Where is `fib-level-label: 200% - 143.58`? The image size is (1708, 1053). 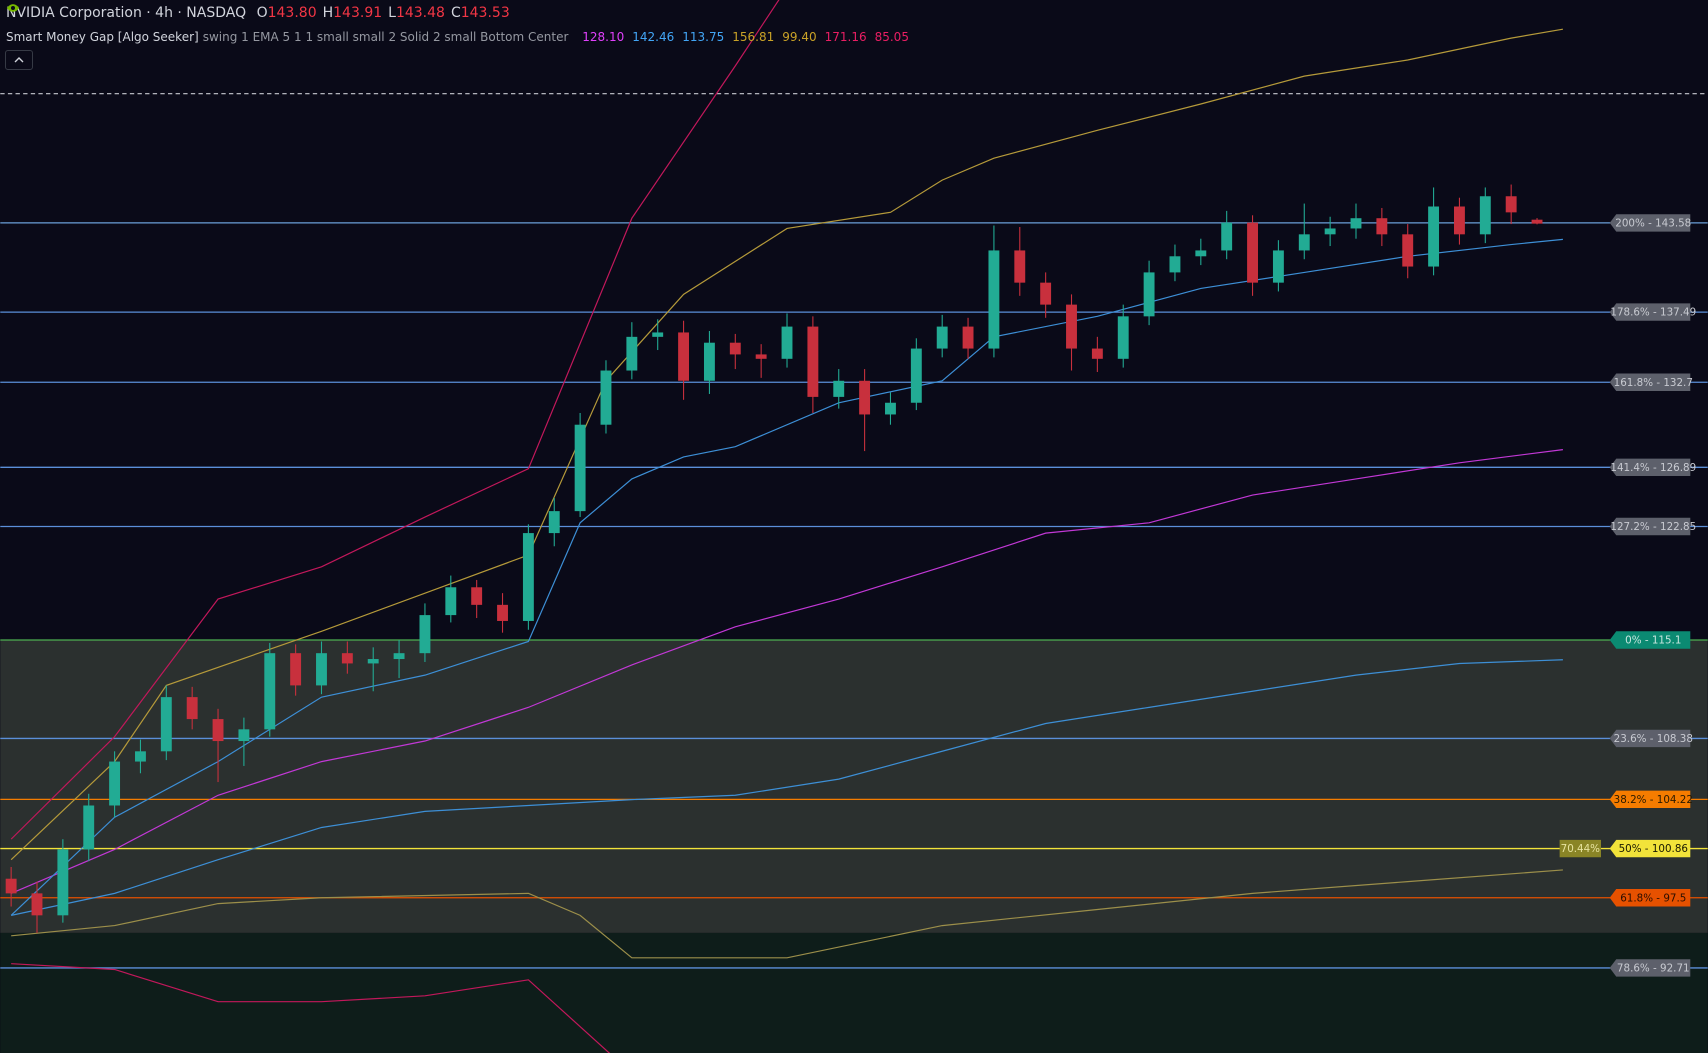
fib-level-label: 200% - 143.58 is located at coordinates (1653, 223).